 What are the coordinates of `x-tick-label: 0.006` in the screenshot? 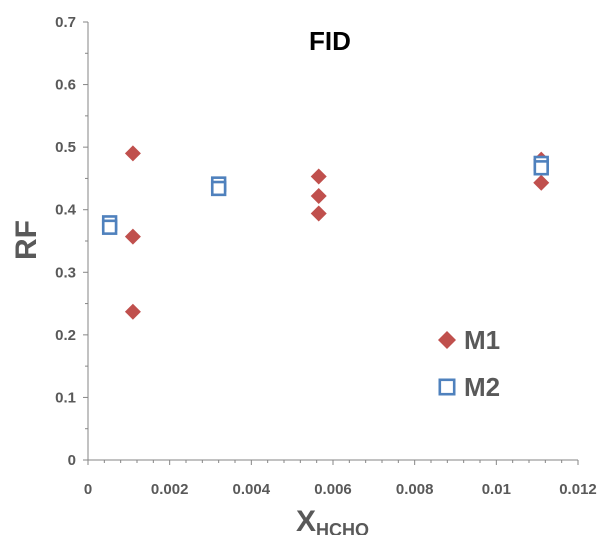 It's located at (333, 489).